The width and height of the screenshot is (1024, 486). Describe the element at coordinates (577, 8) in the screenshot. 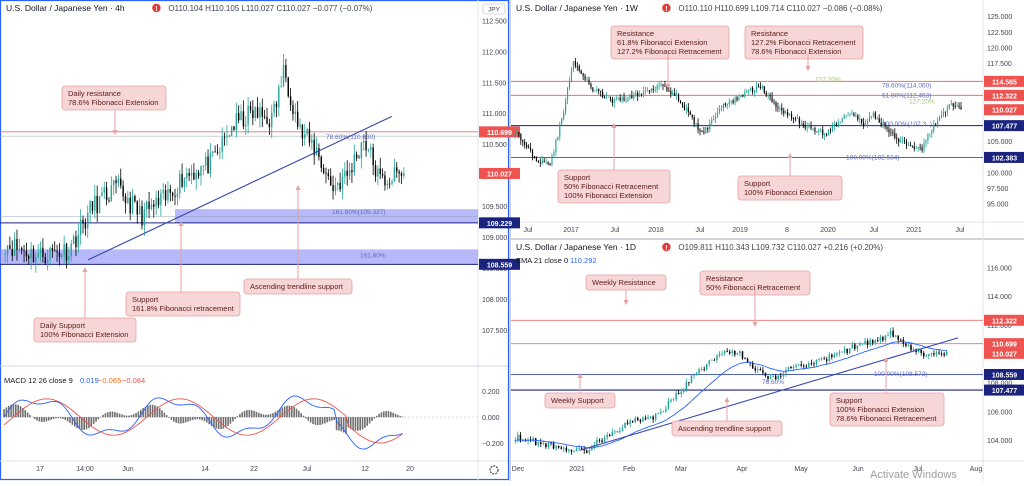

I see `chart-title: U.S. Dollar / Japanese Yen · 1W` at that location.